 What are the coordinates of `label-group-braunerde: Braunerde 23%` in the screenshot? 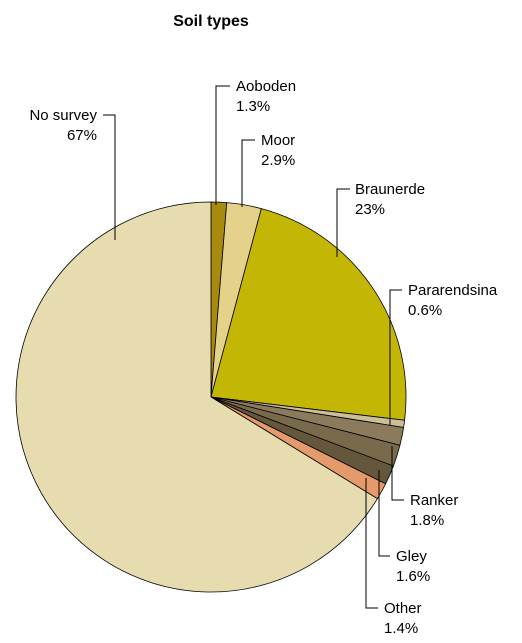 It's located at (380, 219).